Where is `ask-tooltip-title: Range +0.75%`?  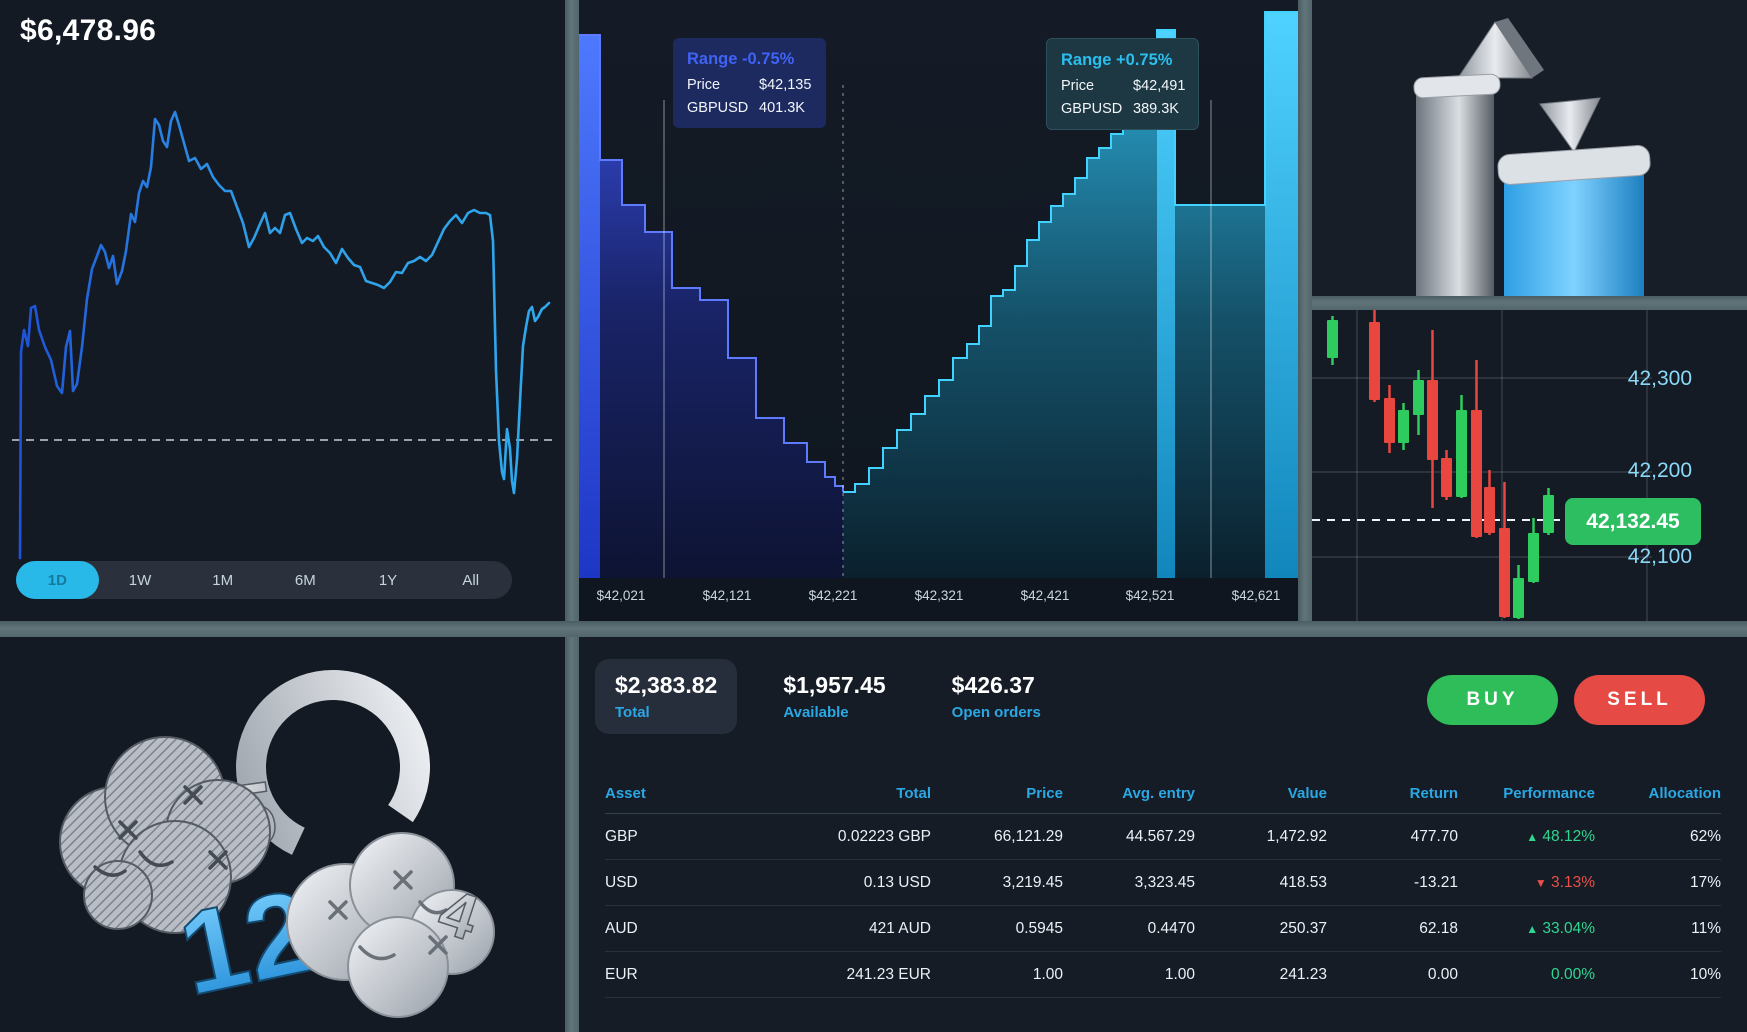 ask-tooltip-title: Range +0.75% is located at coordinates (1117, 60).